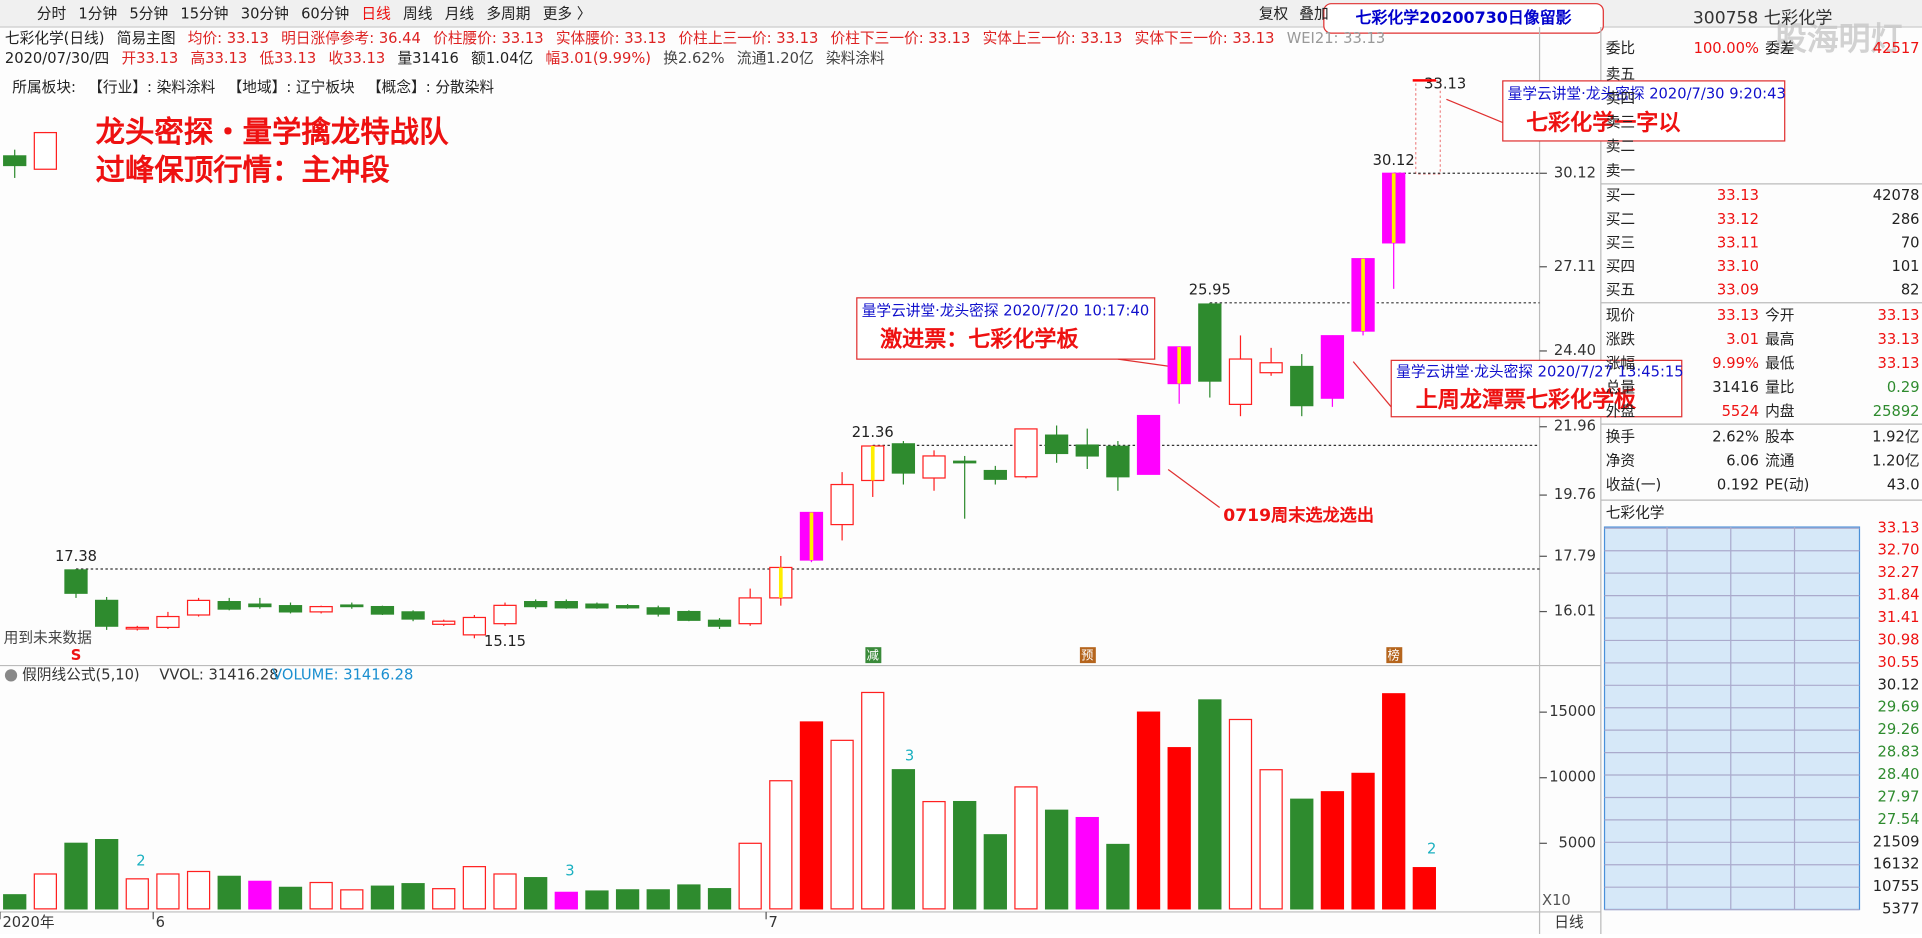 The image size is (1922, 938). What do you see at coordinates (1738, 266) in the screenshot?
I see `panel-cell: 33.10` at bounding box center [1738, 266].